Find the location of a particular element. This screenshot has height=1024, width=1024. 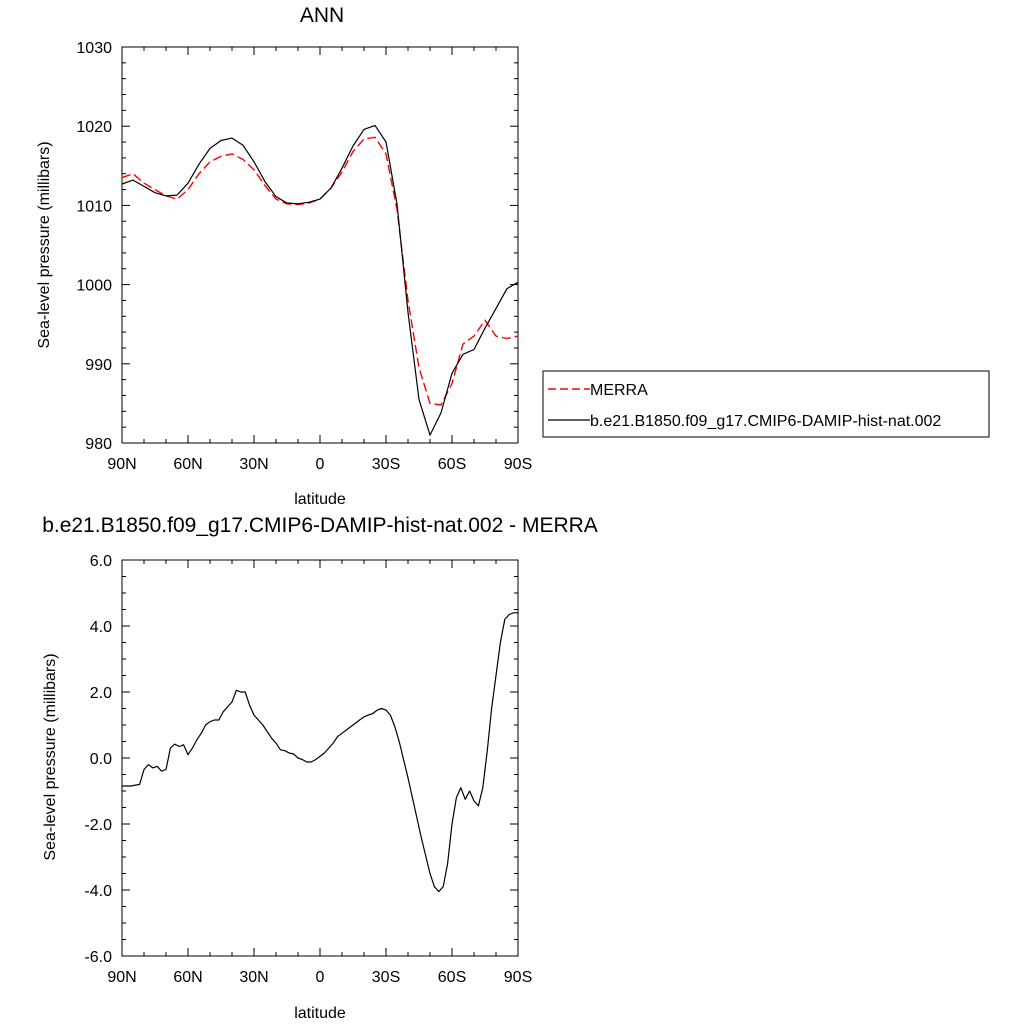

bottom-x-tick-label-4: 30S is located at coordinates (386, 977).